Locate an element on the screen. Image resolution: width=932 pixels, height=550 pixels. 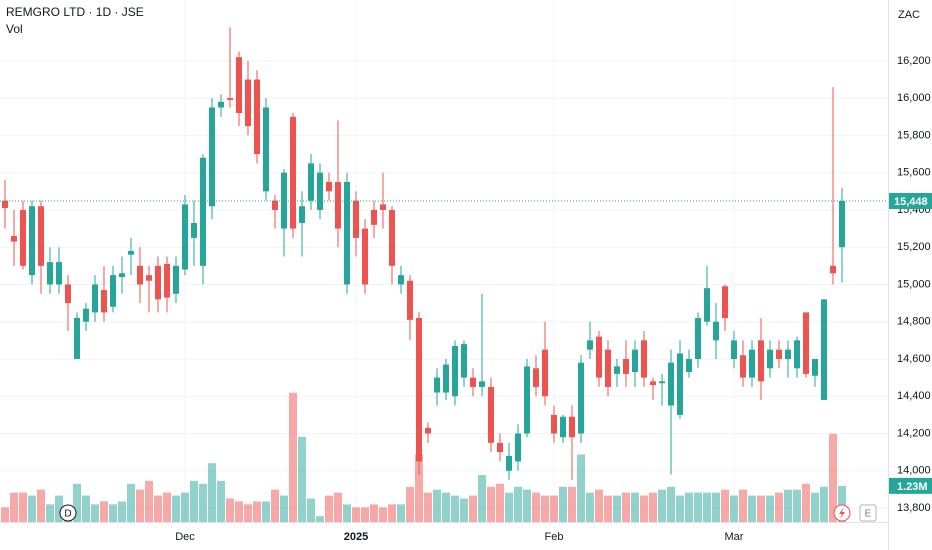
y-tick-label: 14,000 is located at coordinates (914, 471).